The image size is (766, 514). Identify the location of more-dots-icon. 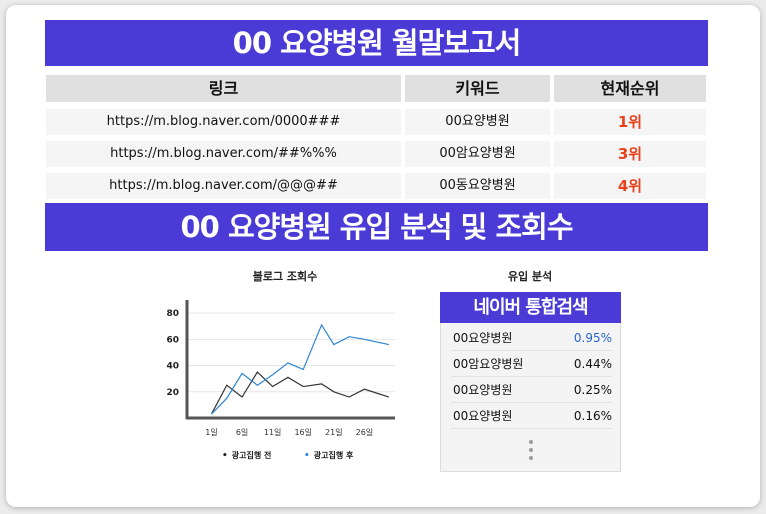
(531, 452).